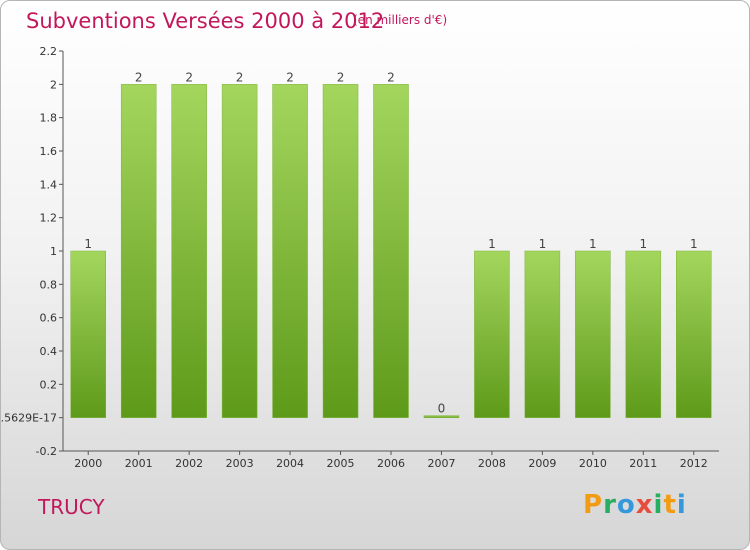  Describe the element at coordinates (49, 151) in the screenshot. I see `y-tick-label: 1.6` at that location.